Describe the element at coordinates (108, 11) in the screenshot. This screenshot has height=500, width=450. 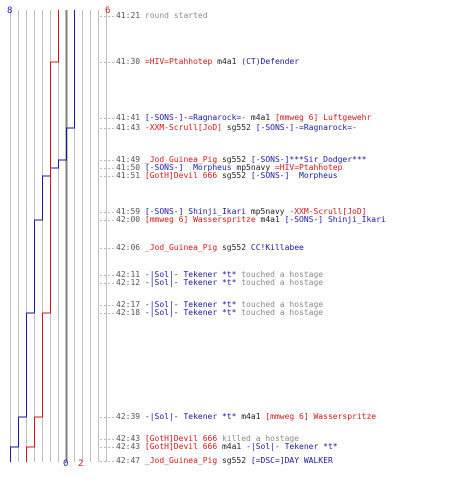
I see `red-start-score: 6` at that location.